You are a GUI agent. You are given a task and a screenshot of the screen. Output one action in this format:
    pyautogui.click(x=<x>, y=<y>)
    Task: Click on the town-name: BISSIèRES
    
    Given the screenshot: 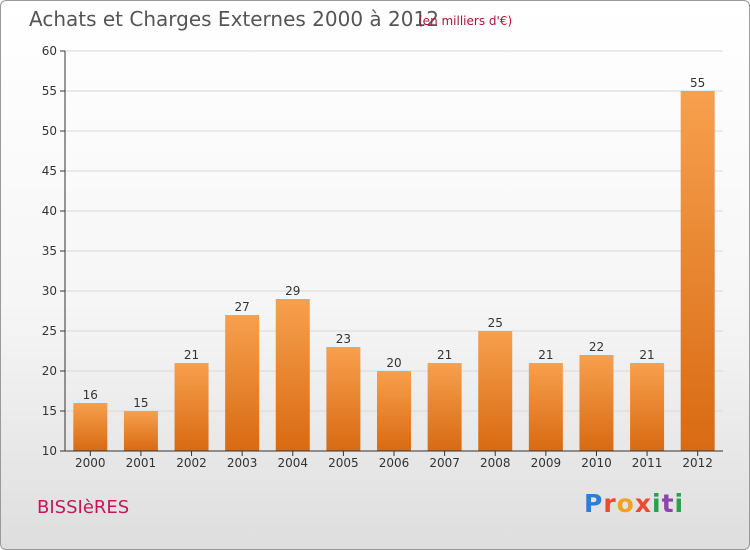 What is the action you would take?
    pyautogui.click(x=83, y=507)
    